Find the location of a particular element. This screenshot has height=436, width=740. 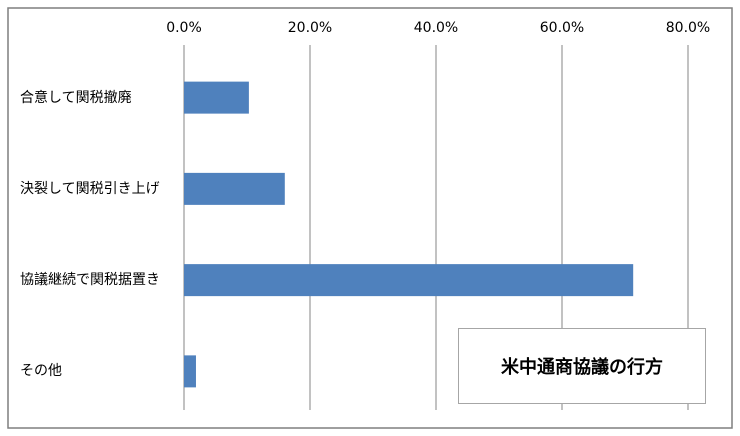

y-tick-label: 決裂して関税引き上げ is located at coordinates (90, 188).